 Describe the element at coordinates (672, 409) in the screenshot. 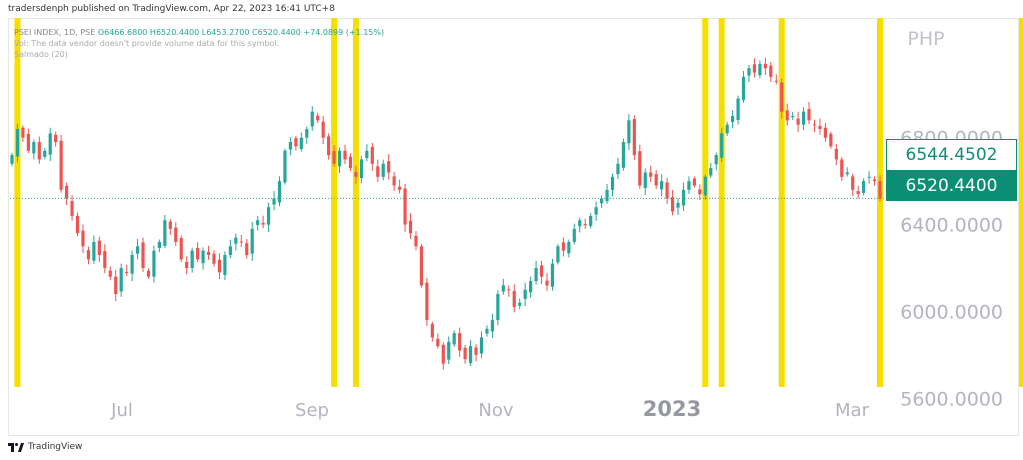

I see `x-tick-3: 2023` at that location.